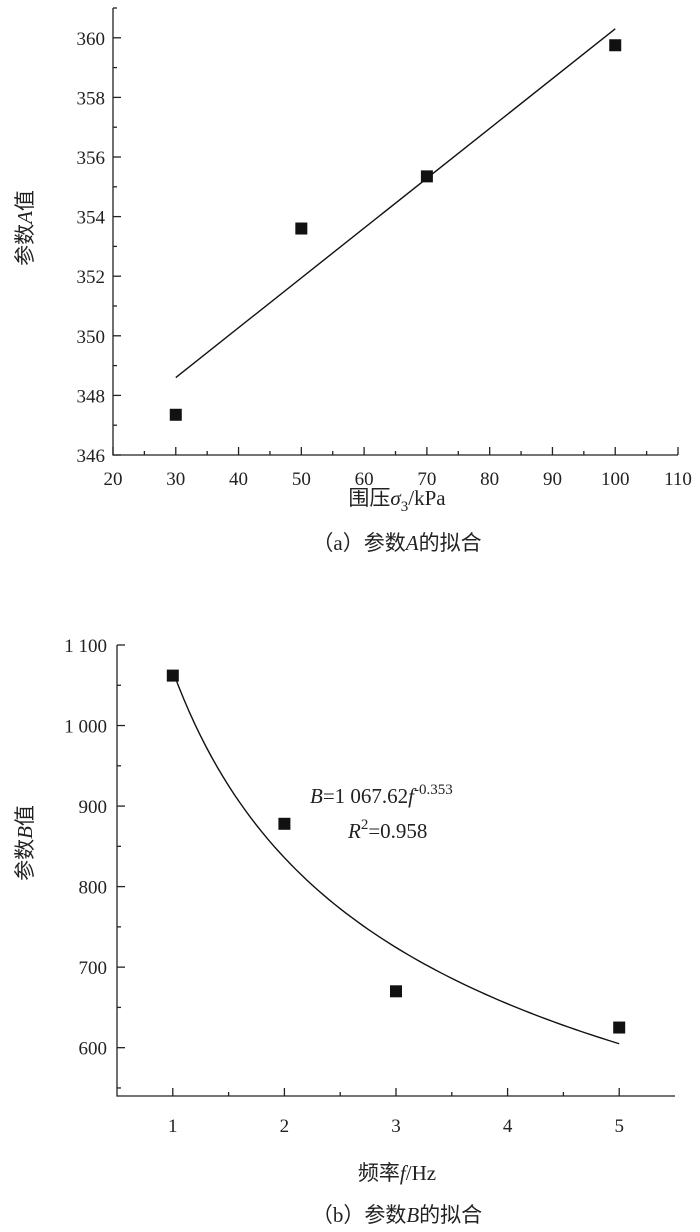 The width and height of the screenshot is (700, 1232). What do you see at coordinates (25, 228) in the screenshot?
I see `chart-a-y-axis-label: 参数A值` at bounding box center [25, 228].